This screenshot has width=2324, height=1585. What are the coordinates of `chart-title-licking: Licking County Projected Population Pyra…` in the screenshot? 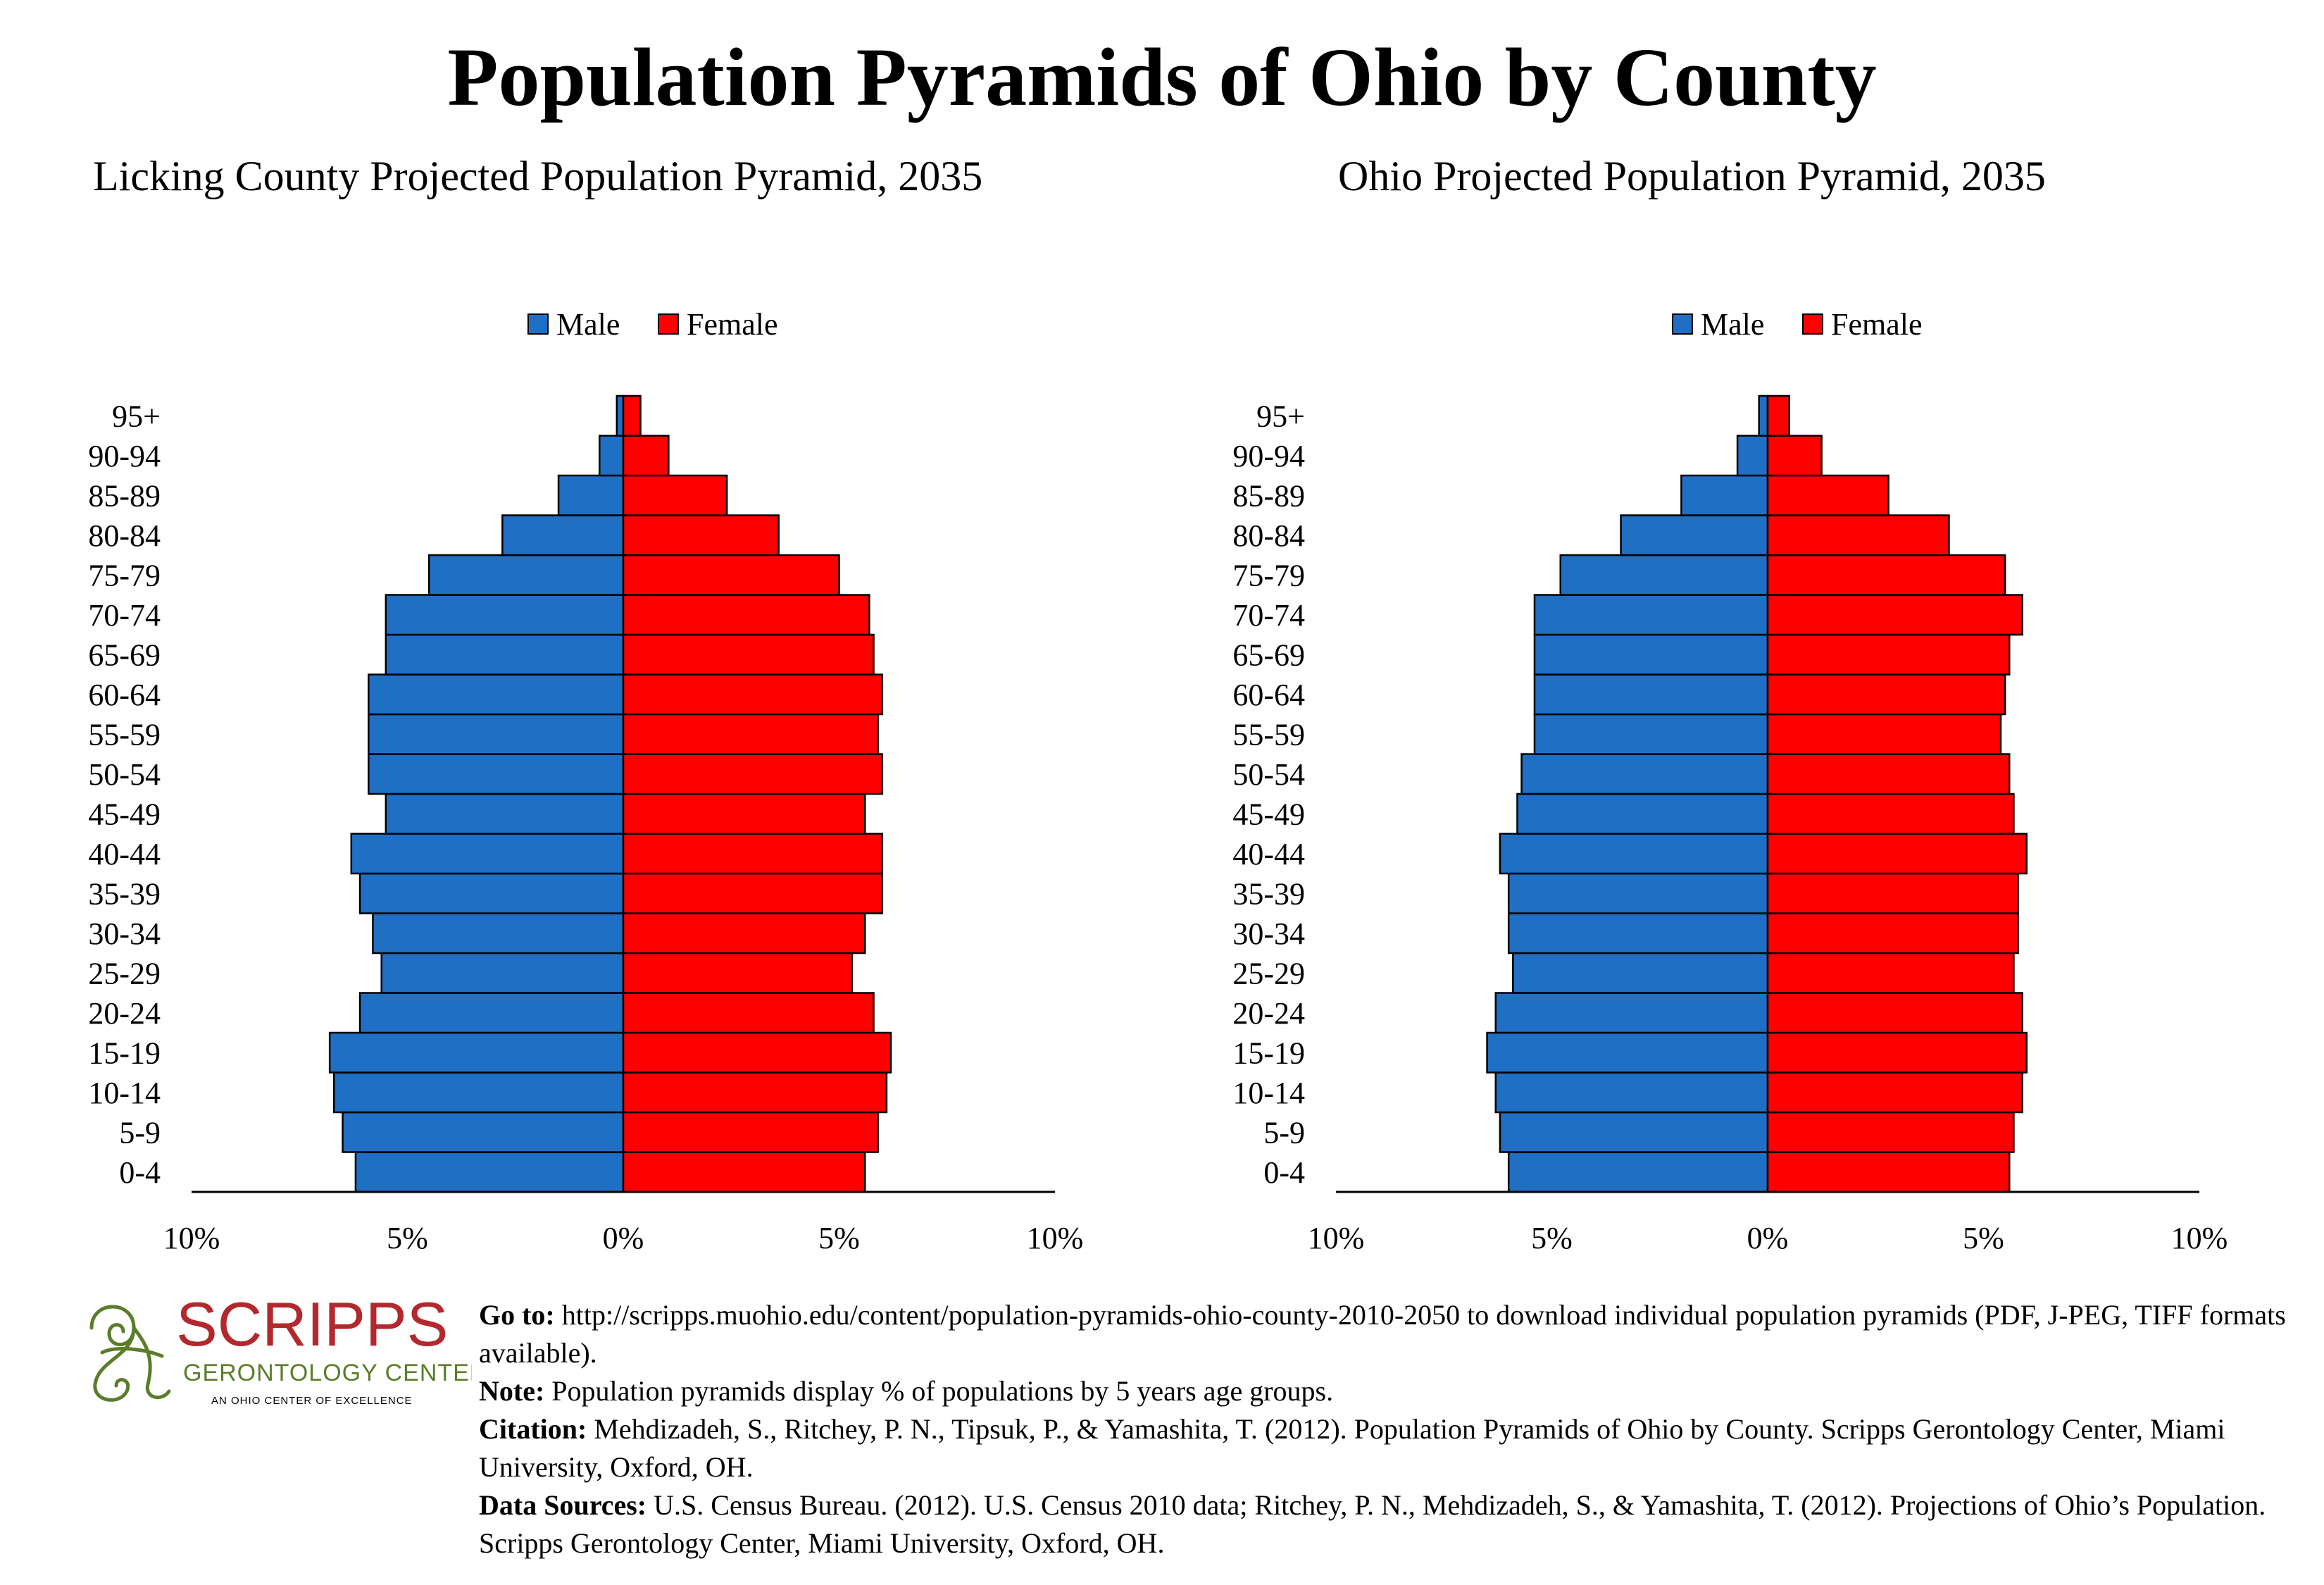 It's located at (538, 176).